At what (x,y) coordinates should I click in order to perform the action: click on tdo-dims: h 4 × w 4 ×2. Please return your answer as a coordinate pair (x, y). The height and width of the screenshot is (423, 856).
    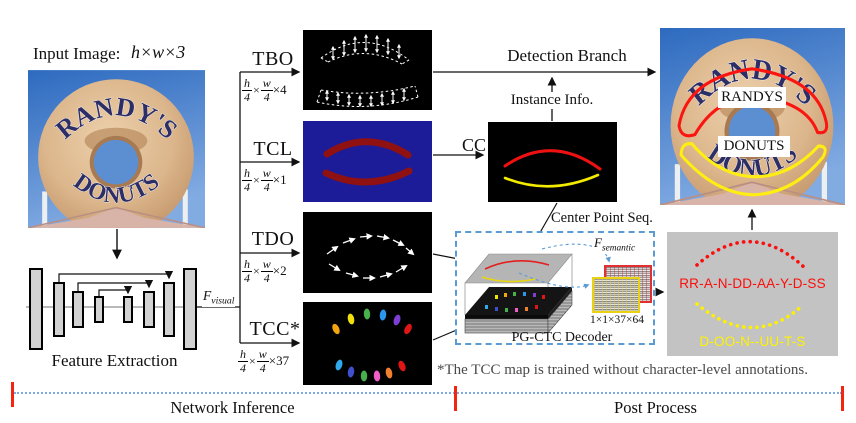
    Looking at the image, I should click on (264, 271).